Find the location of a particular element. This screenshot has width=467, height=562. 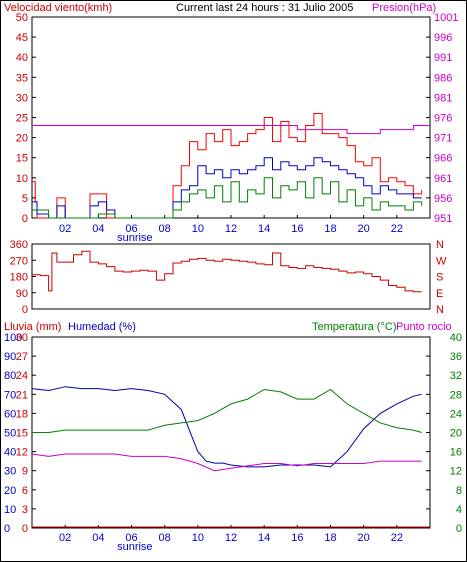

pressure-axis-label: 966 is located at coordinates (443, 159).